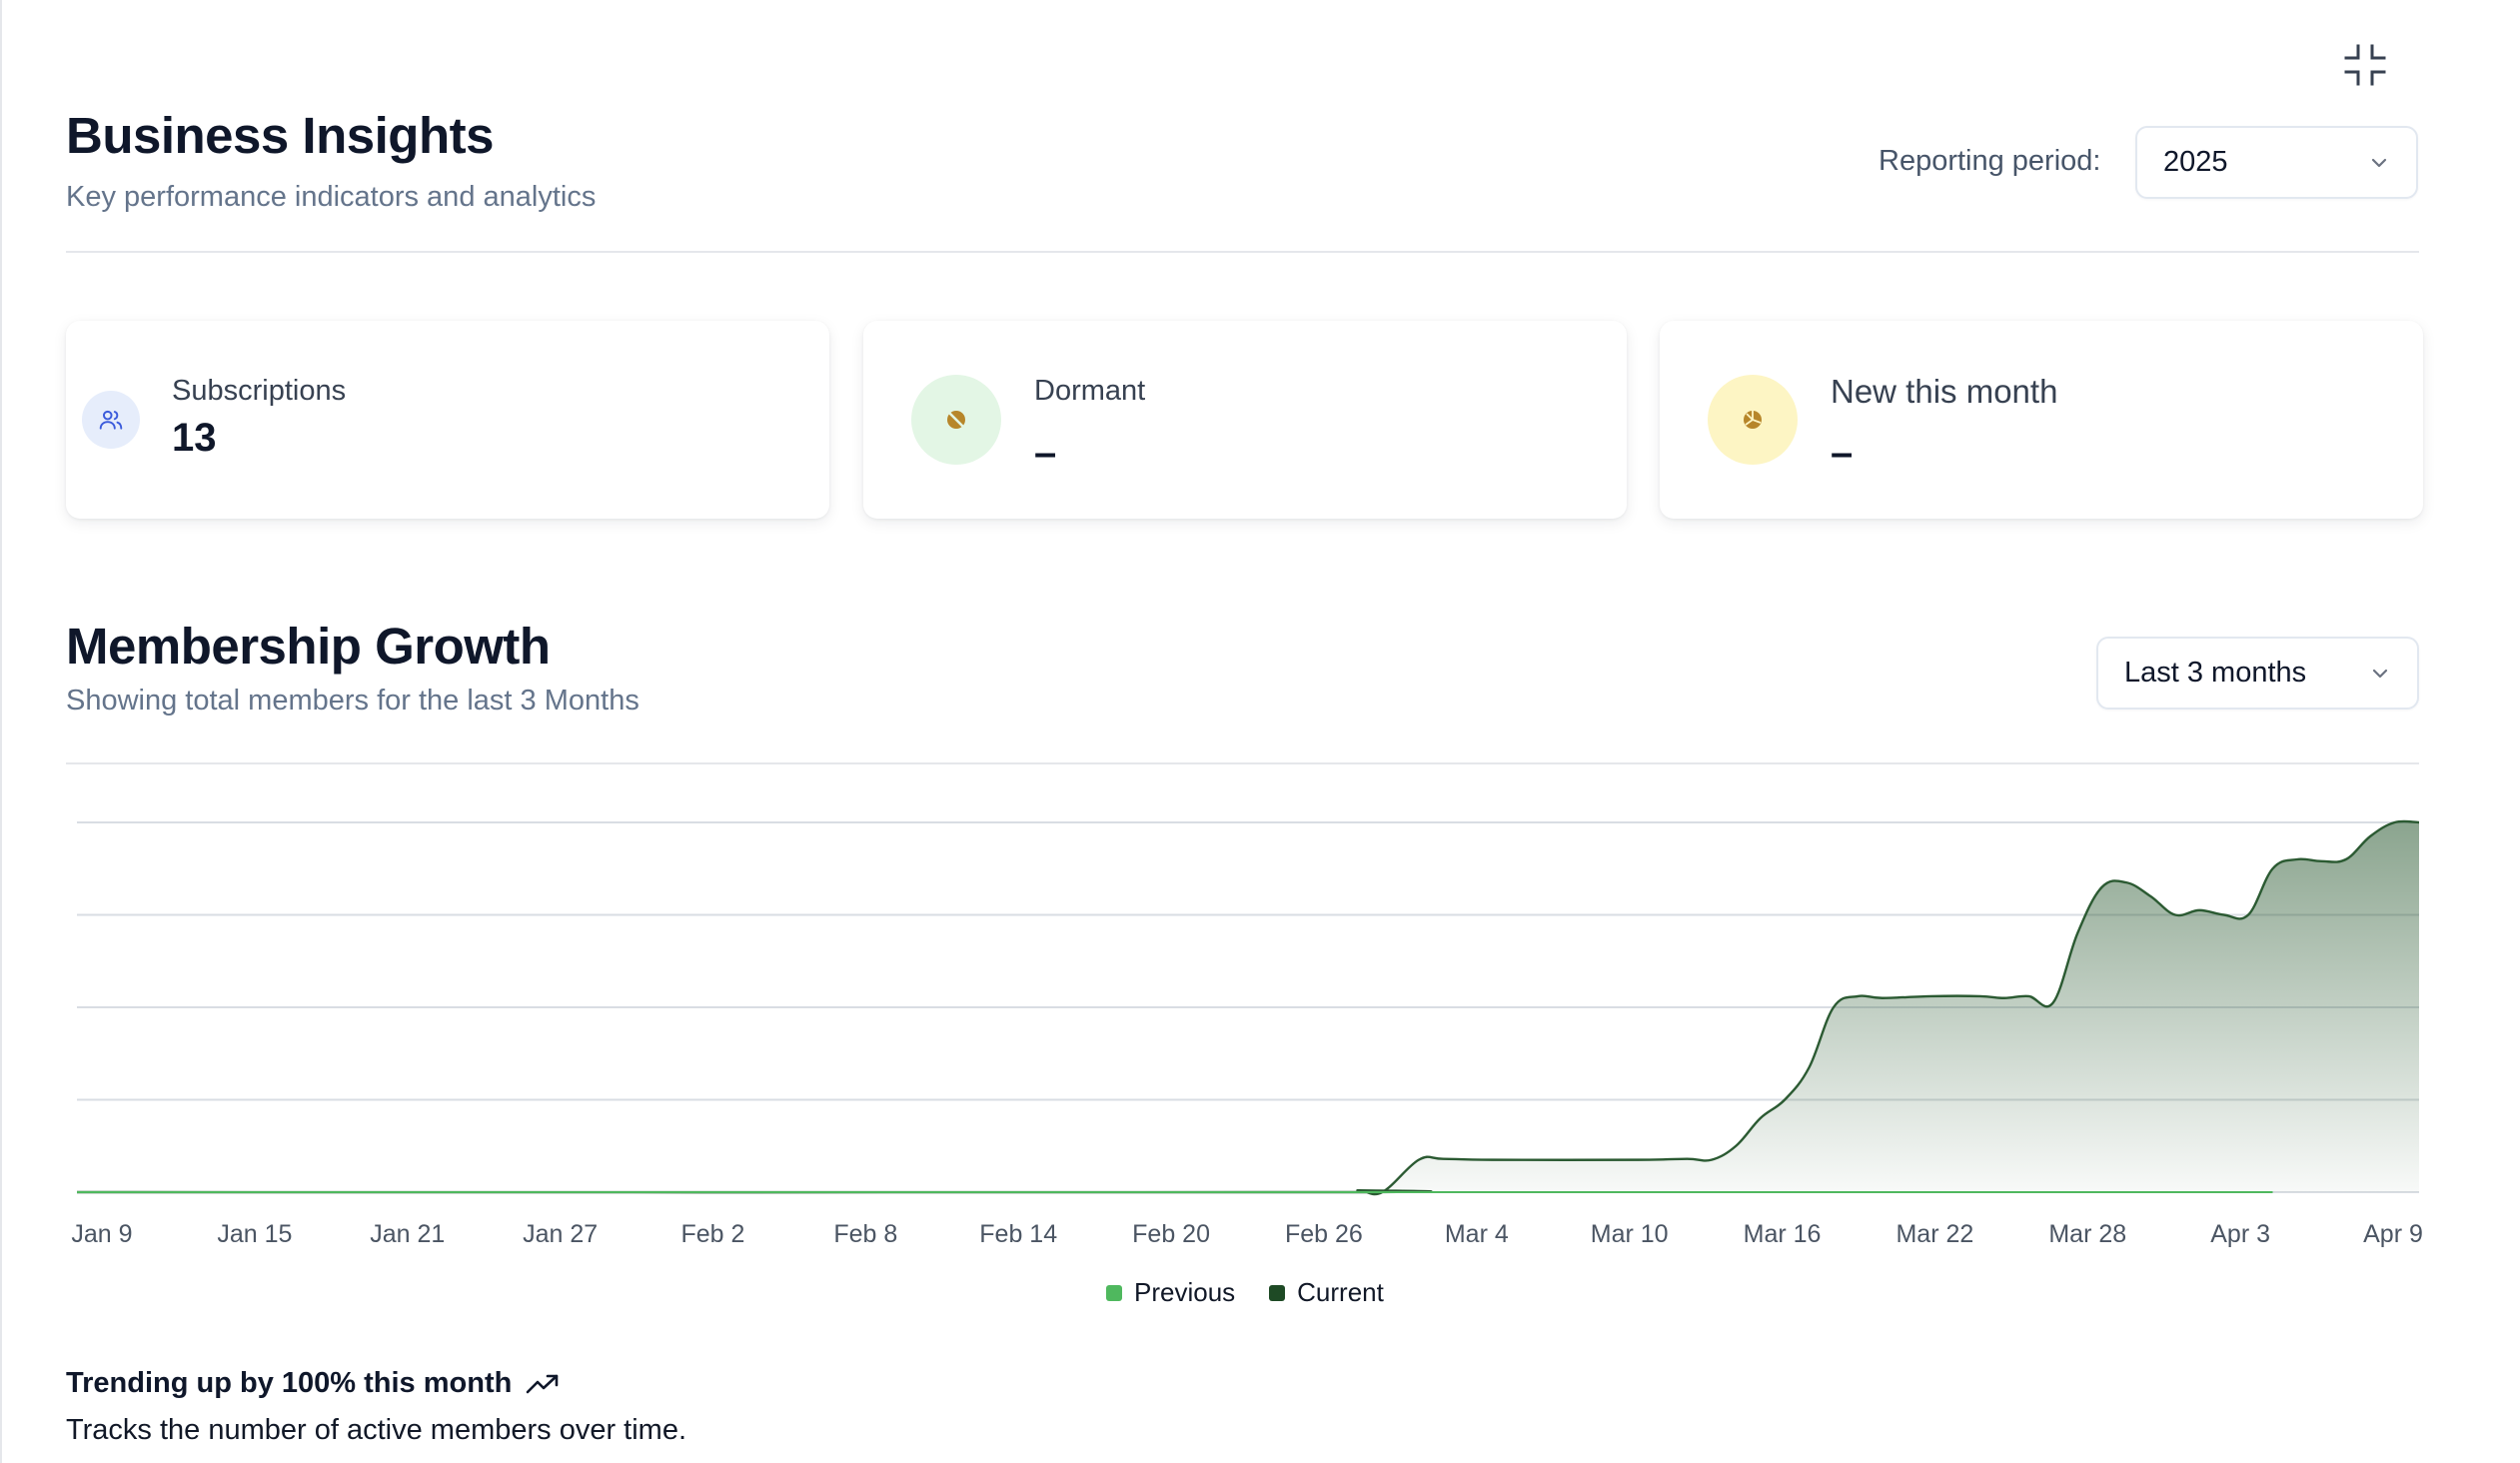 The width and height of the screenshot is (2520, 1463). Describe the element at coordinates (308, 646) in the screenshot. I see `section-title: Membership Growth` at that location.